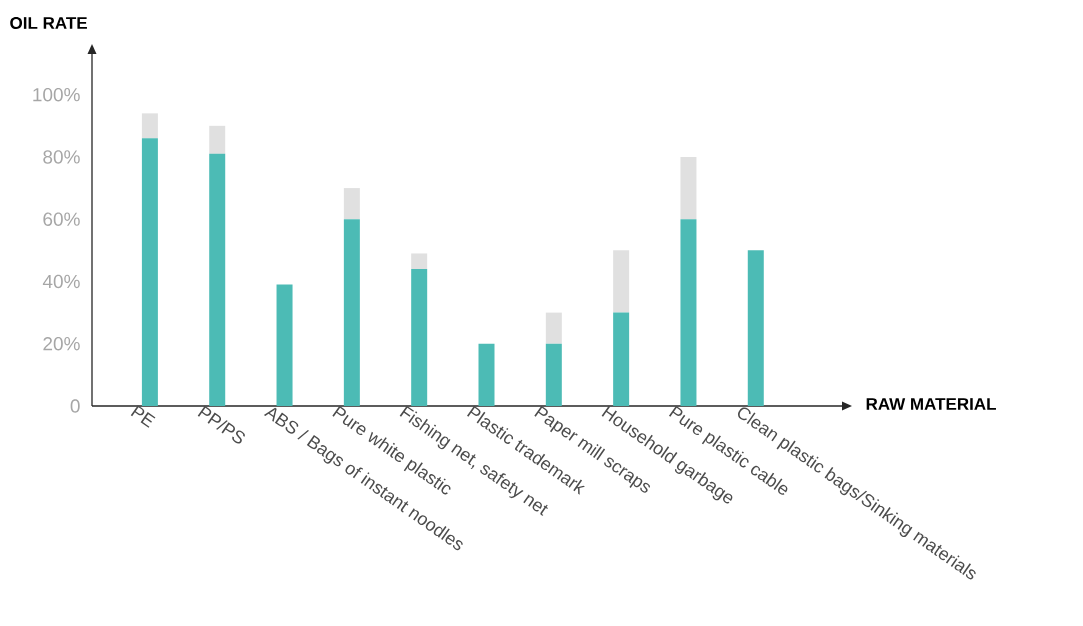  I want to click on y-tick-label: 20%, so click(61, 344).